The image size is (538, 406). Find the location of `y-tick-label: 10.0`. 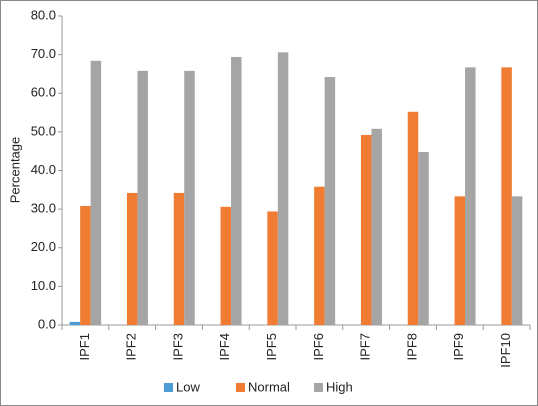

y-tick-label: 10.0 is located at coordinates (43, 285).